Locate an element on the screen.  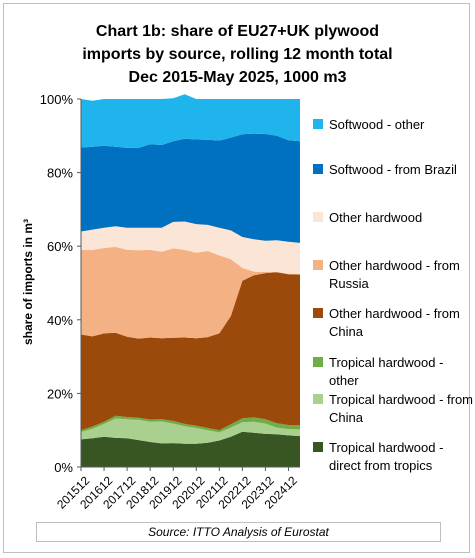
chart-title-line-1: Chart 1b: share of EU27+UK plywood is located at coordinates (237, 31).